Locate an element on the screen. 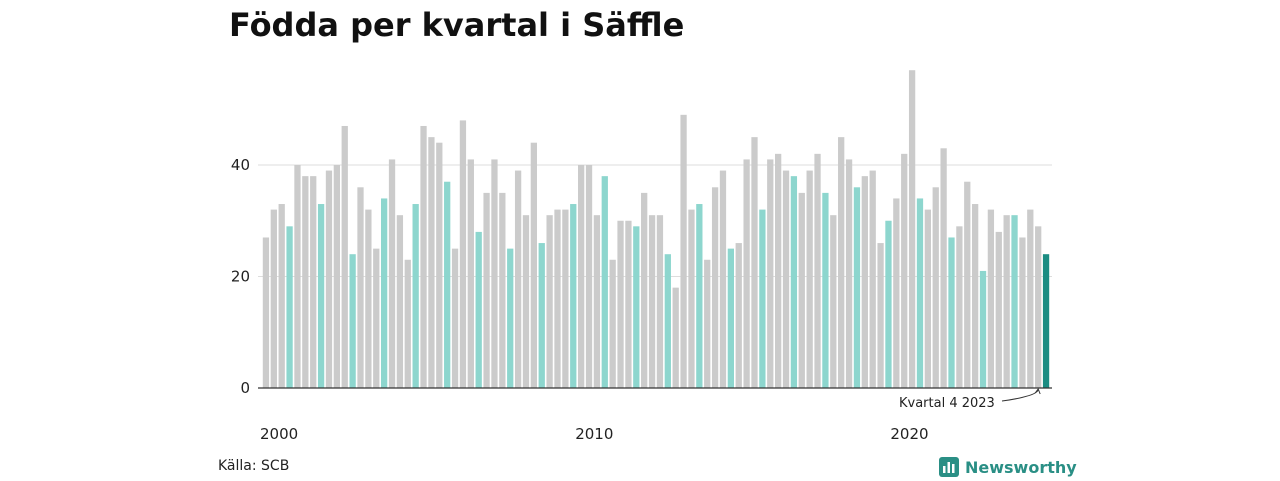 This screenshot has height=481, width=1280. brand-name: Newsworthy is located at coordinates (1021, 467).